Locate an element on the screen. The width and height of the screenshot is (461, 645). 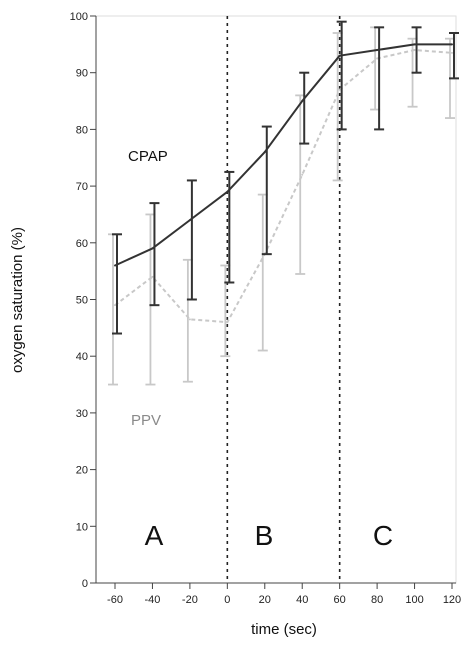
y-tick-label: 70 is located at coordinates (82, 187).